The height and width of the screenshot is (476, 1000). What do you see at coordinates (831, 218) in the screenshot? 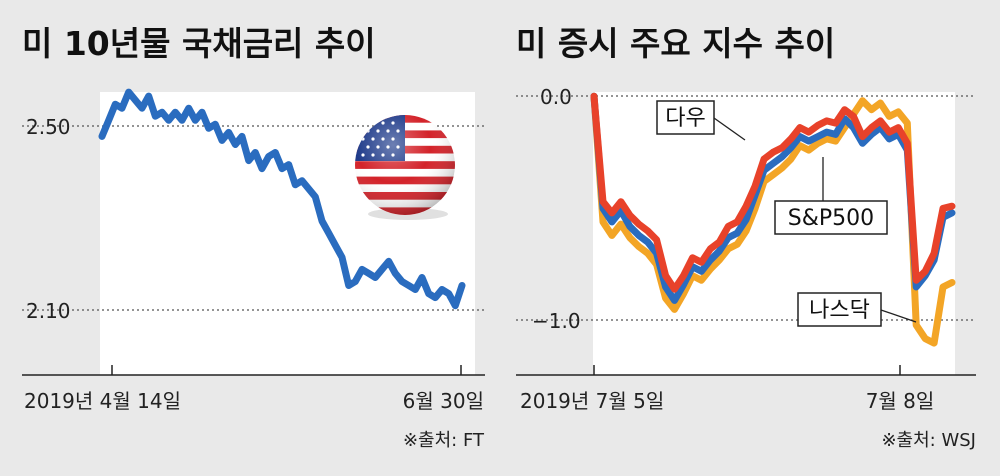
I see `sp500-label: S&P500` at bounding box center [831, 218].